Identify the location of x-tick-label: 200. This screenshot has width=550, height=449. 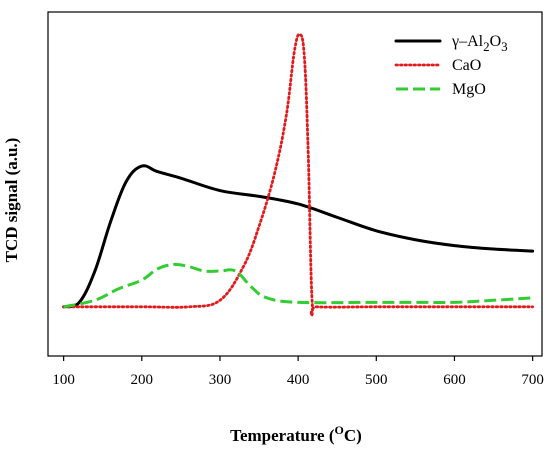
(142, 380).